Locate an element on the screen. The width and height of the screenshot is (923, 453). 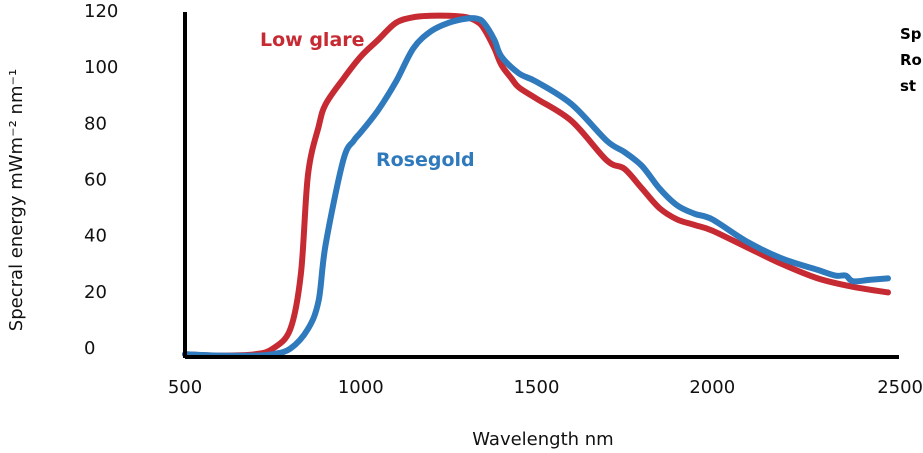
x-tick-labels: 500 1000 1500 2000 2500 is located at coordinates (545, 387).